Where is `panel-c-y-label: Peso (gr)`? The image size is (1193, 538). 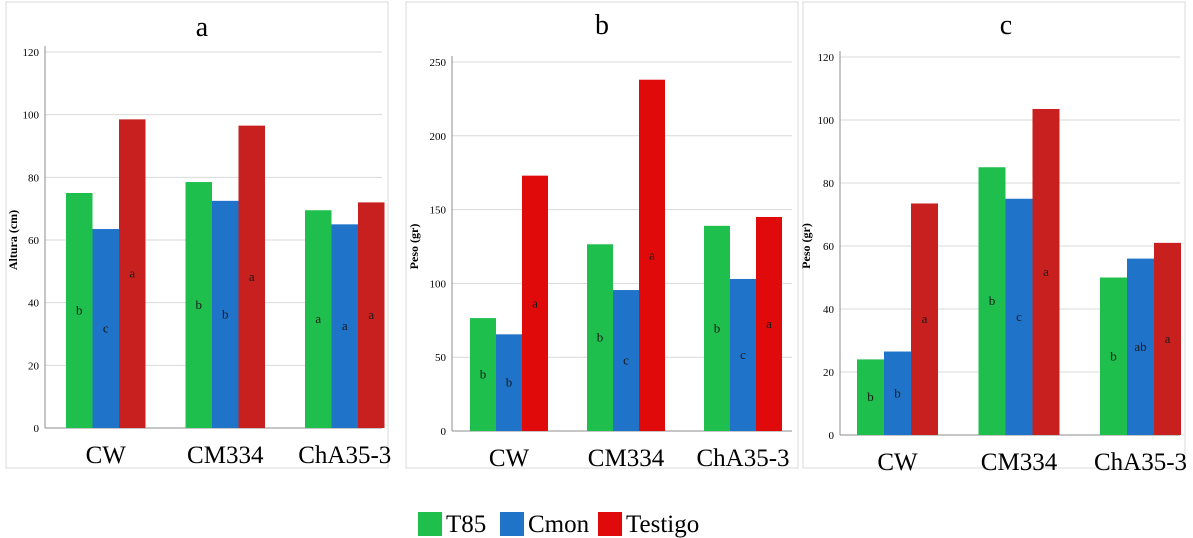
panel-c-y-label: Peso (gr) is located at coordinates (806, 246).